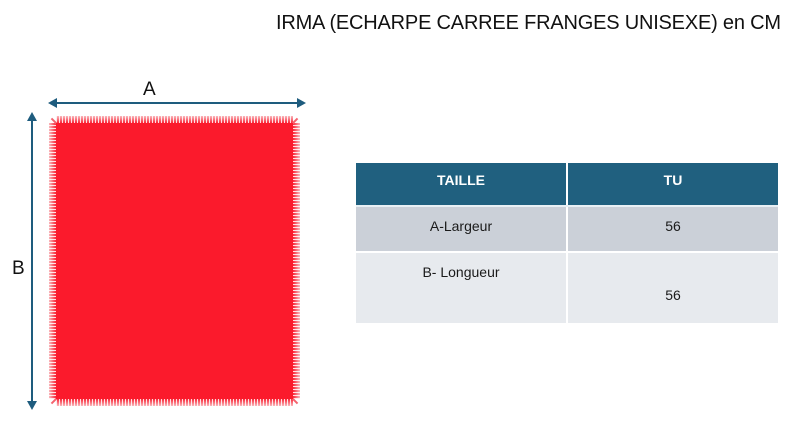 The image size is (800, 427). Describe the element at coordinates (462, 229) in the screenshot. I see `row-label-largeur: A-Largeur` at that location.